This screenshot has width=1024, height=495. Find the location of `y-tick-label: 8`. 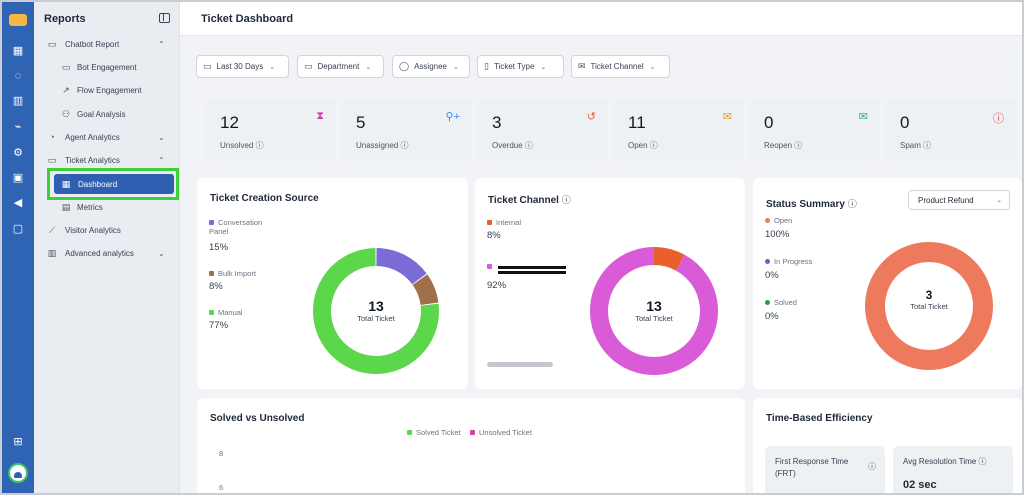

y-tick-label: 8 is located at coordinates (221, 453).